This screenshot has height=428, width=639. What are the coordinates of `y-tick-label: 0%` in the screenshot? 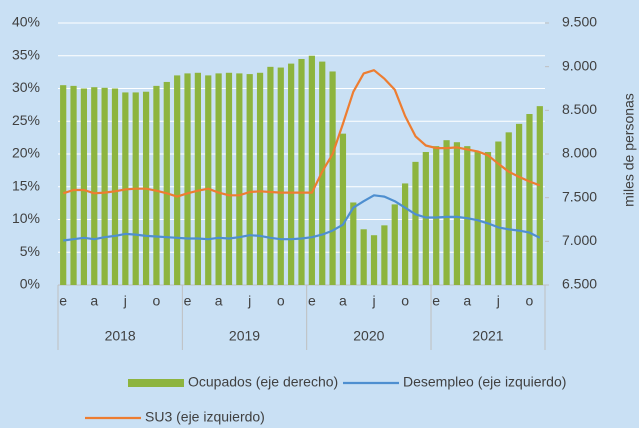 It's located at (30, 284).